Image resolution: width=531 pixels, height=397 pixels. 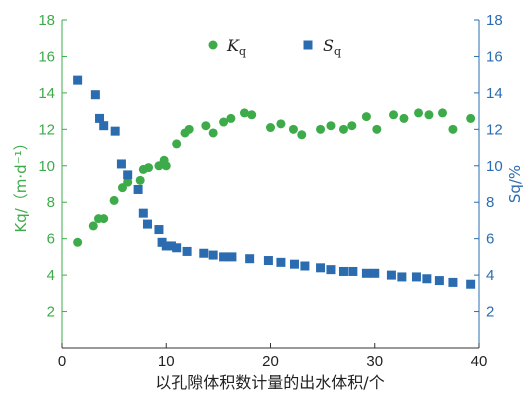 I want to click on left-tick-label: 12, so click(x=46, y=129).